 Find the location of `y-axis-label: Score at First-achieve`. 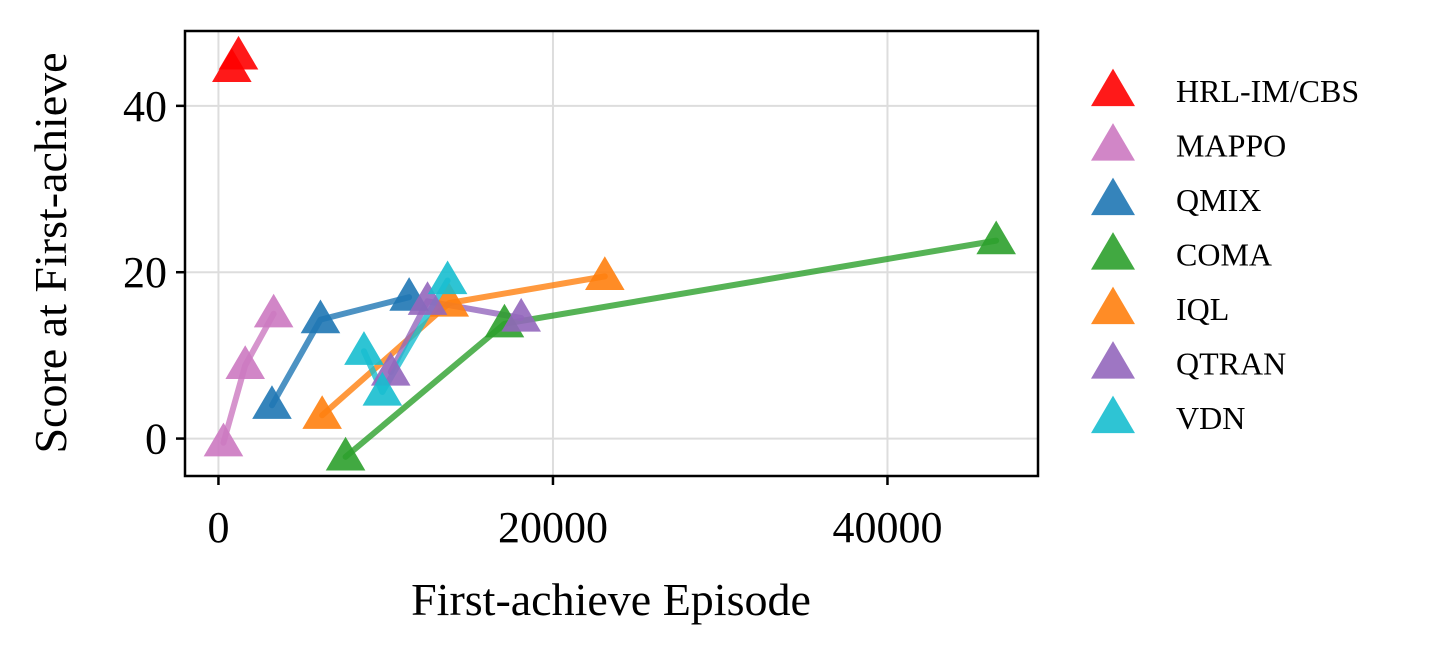

y-axis-label: Score at First-achieve is located at coordinates (50, 252).